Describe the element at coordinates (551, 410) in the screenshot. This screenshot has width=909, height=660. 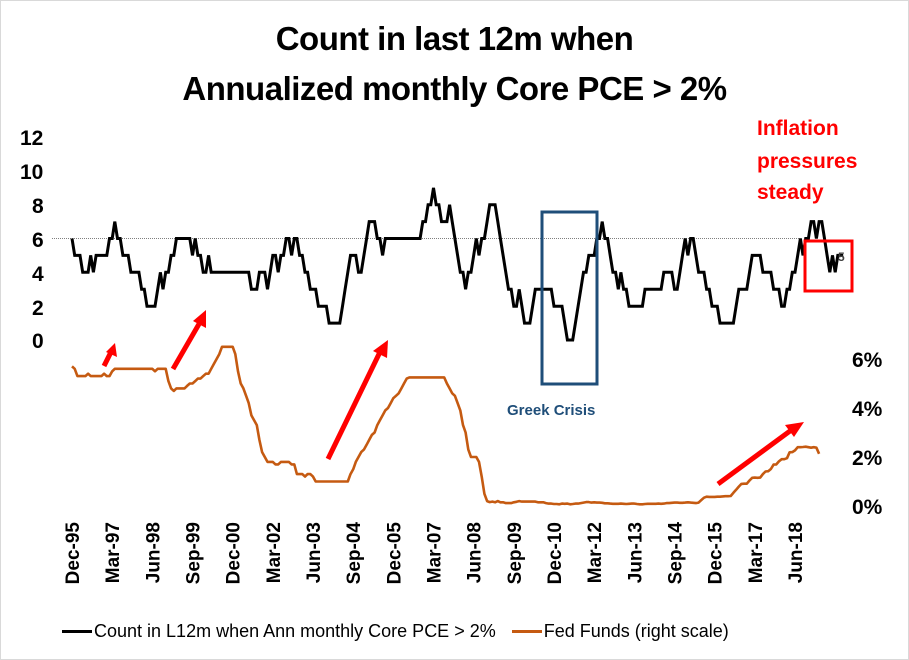
I see `greek-crisis-label: Greek Crisis` at that location.